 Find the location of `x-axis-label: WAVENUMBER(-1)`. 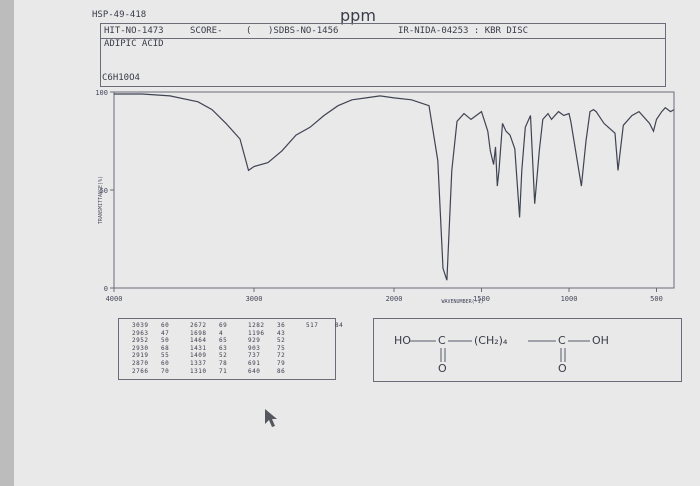

x-axis-label: WAVENUMBER(-1) is located at coordinates (463, 302).